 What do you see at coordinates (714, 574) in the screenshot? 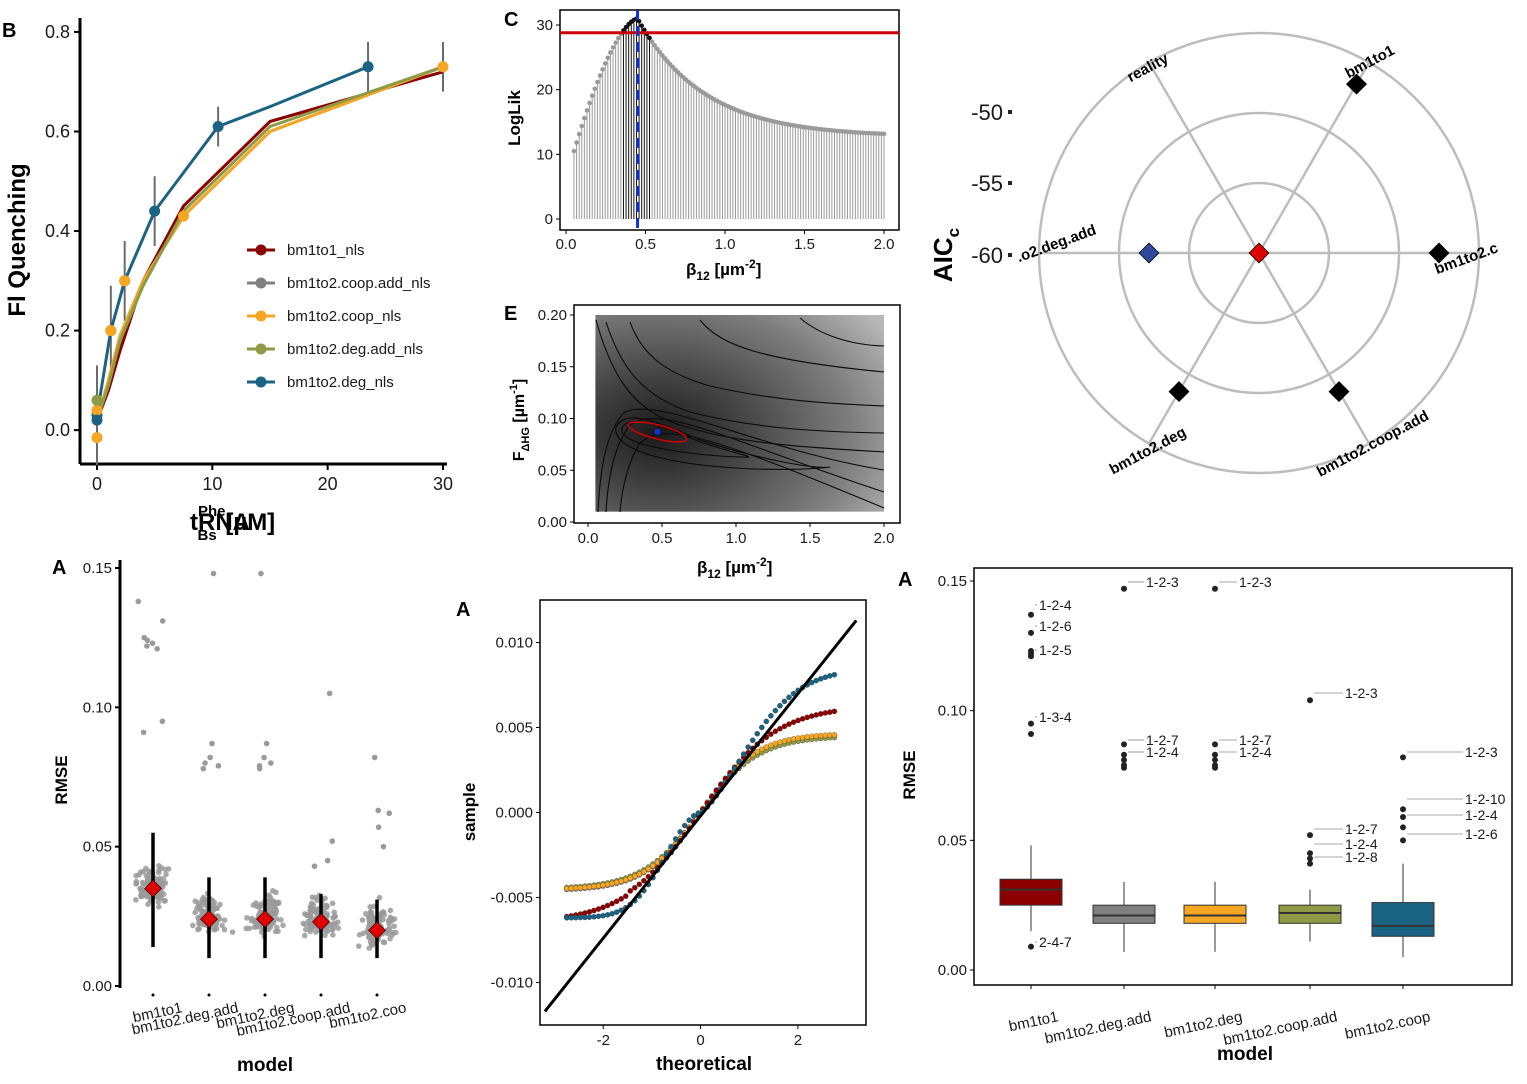
I see `panel-e-xlabel-sub: 12` at bounding box center [714, 574].